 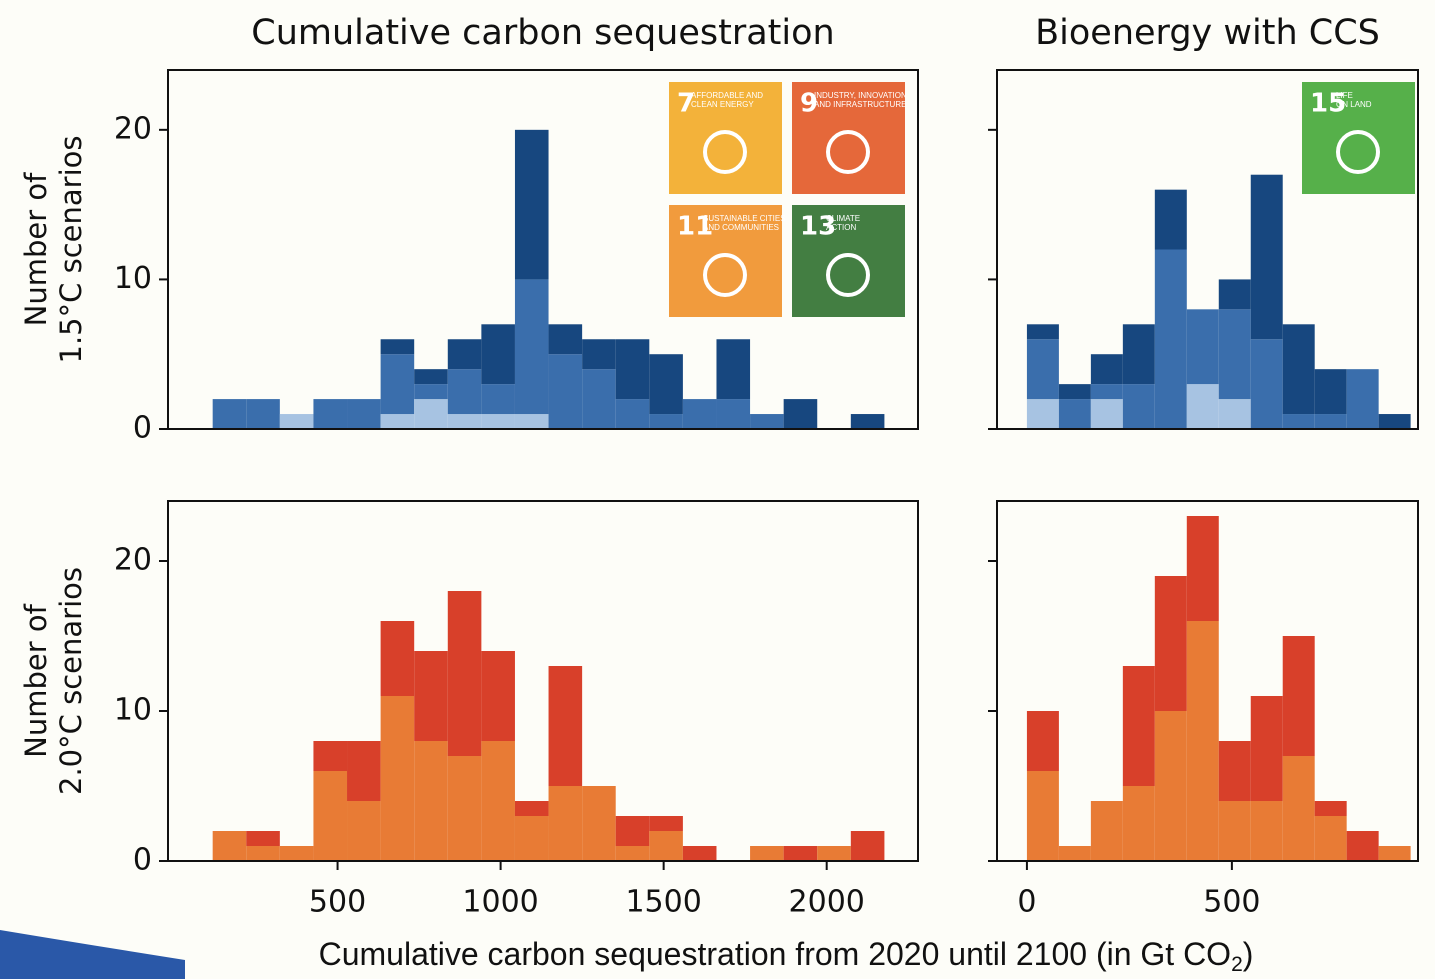 I want to click on sdg-number: 9, so click(x=809, y=104).